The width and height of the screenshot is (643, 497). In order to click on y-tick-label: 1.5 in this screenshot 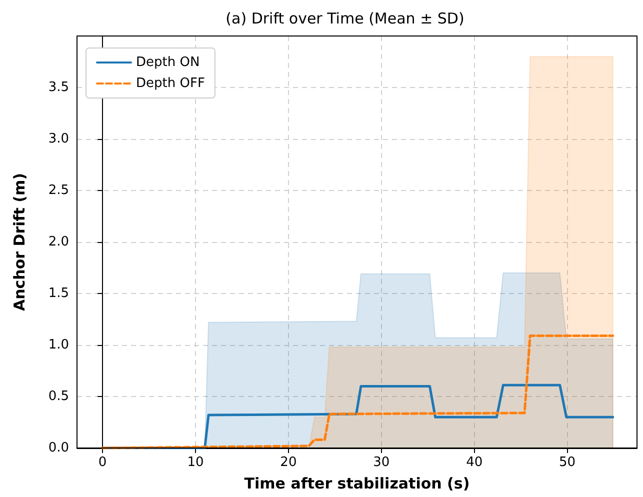, I will do `click(58, 293)`.